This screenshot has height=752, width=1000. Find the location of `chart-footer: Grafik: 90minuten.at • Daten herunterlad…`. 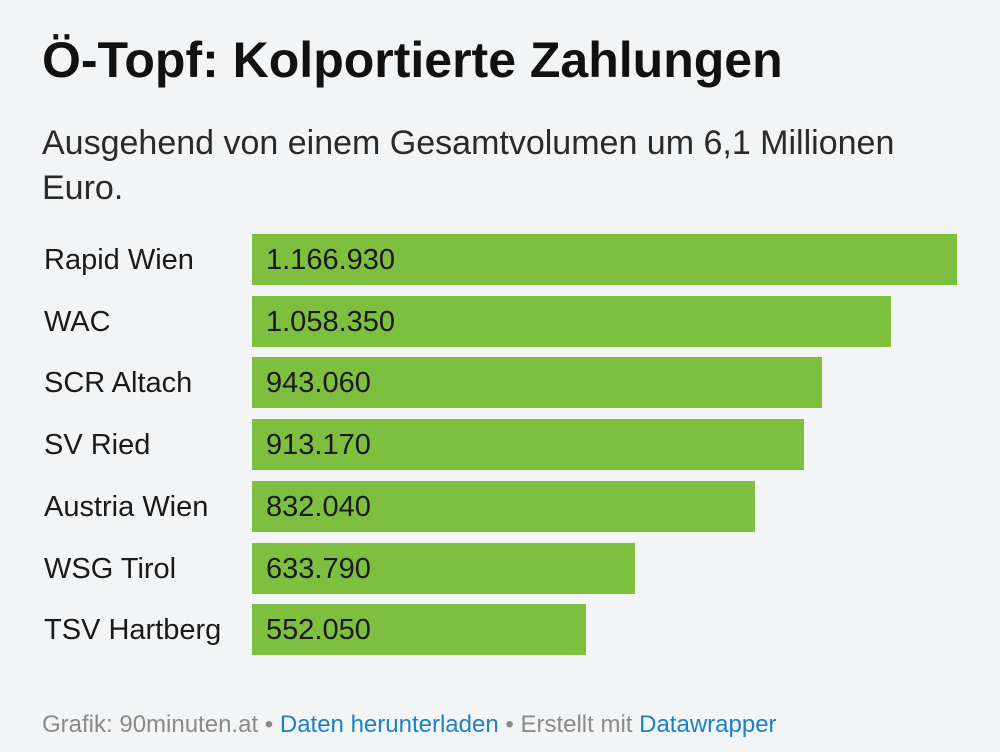

chart-footer: Grafik: 90minuten.at • Daten herunterlad… is located at coordinates (409, 725).